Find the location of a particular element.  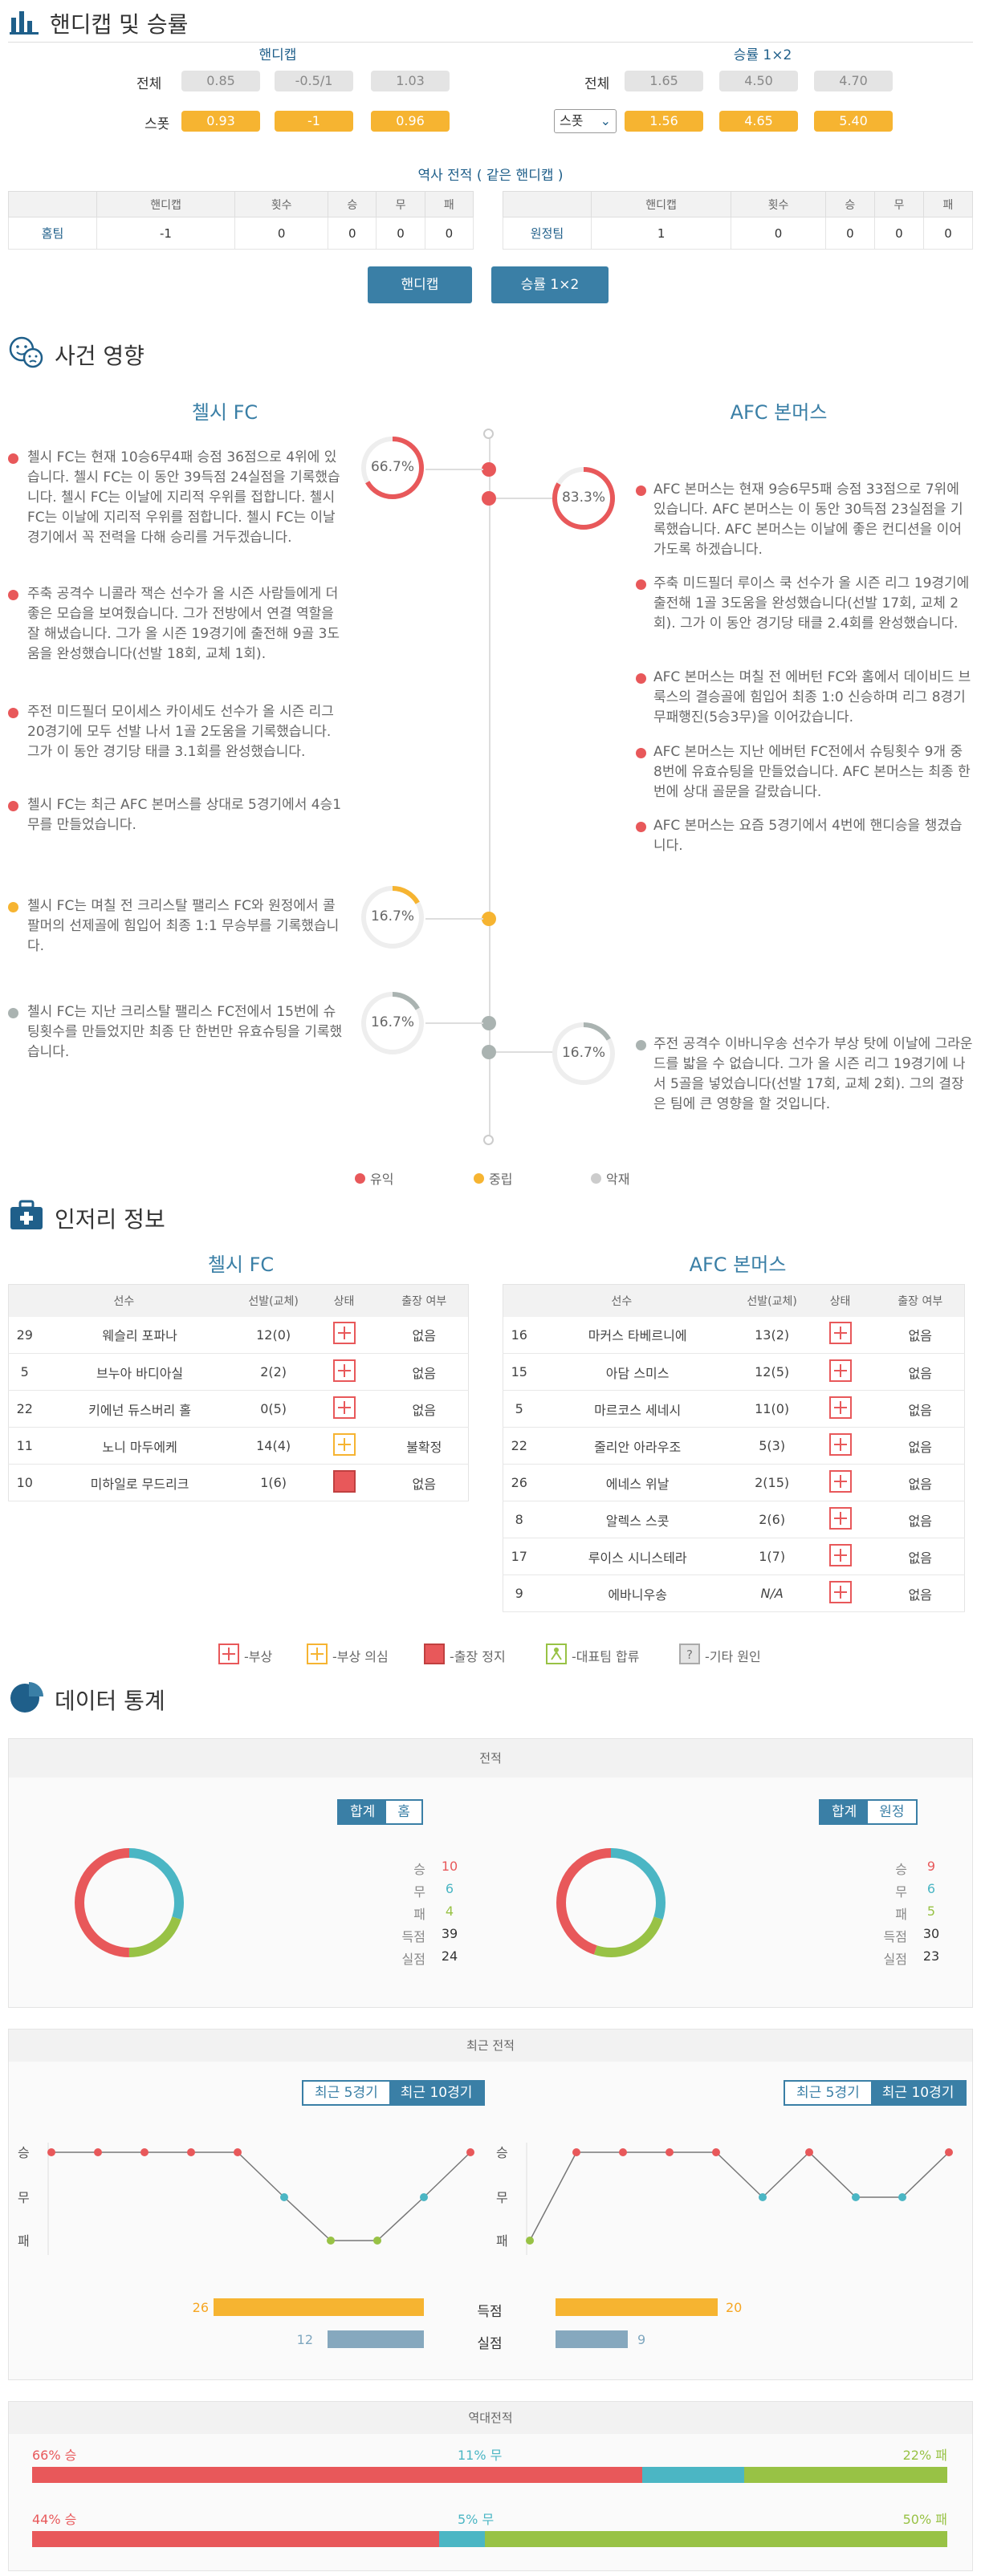

hc-spot-home: 0.93 is located at coordinates (220, 121).